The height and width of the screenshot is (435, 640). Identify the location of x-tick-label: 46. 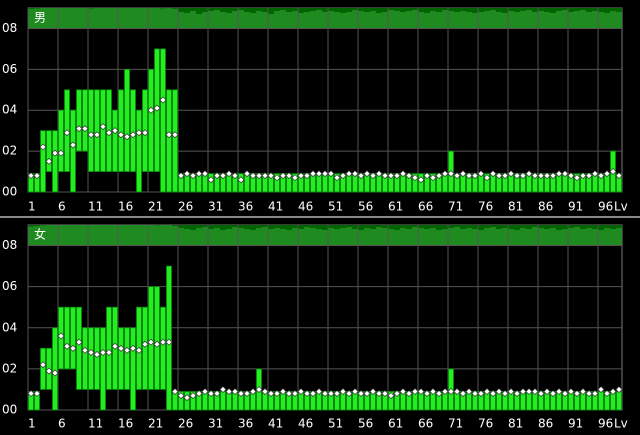
(305, 424).